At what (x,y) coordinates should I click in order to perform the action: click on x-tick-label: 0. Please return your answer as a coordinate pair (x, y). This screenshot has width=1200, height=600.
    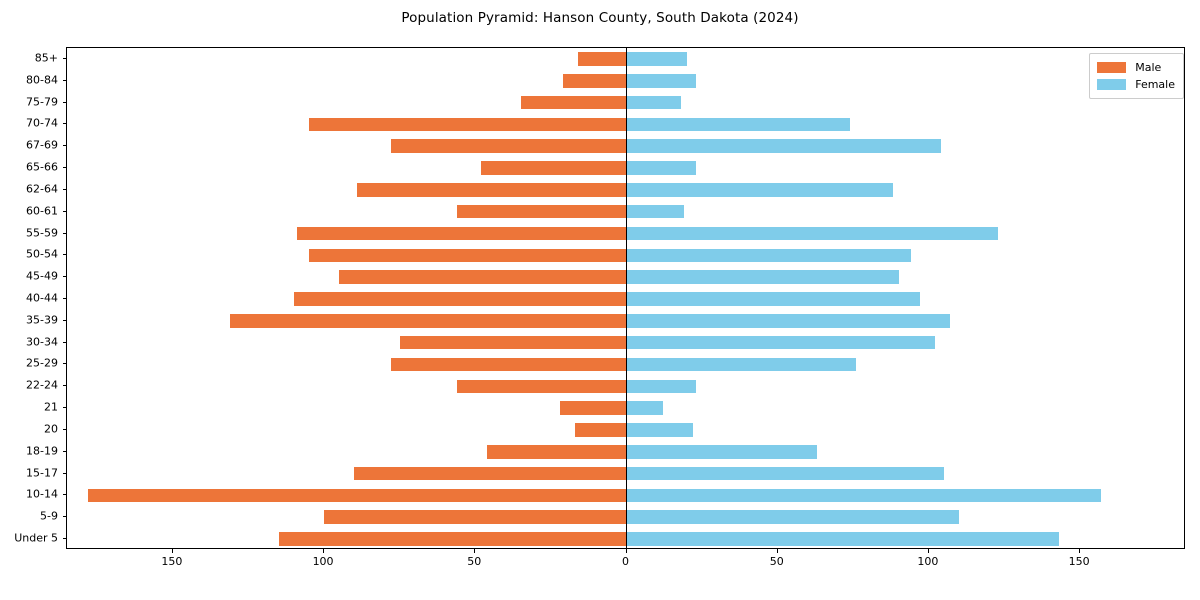
    Looking at the image, I should click on (625, 561).